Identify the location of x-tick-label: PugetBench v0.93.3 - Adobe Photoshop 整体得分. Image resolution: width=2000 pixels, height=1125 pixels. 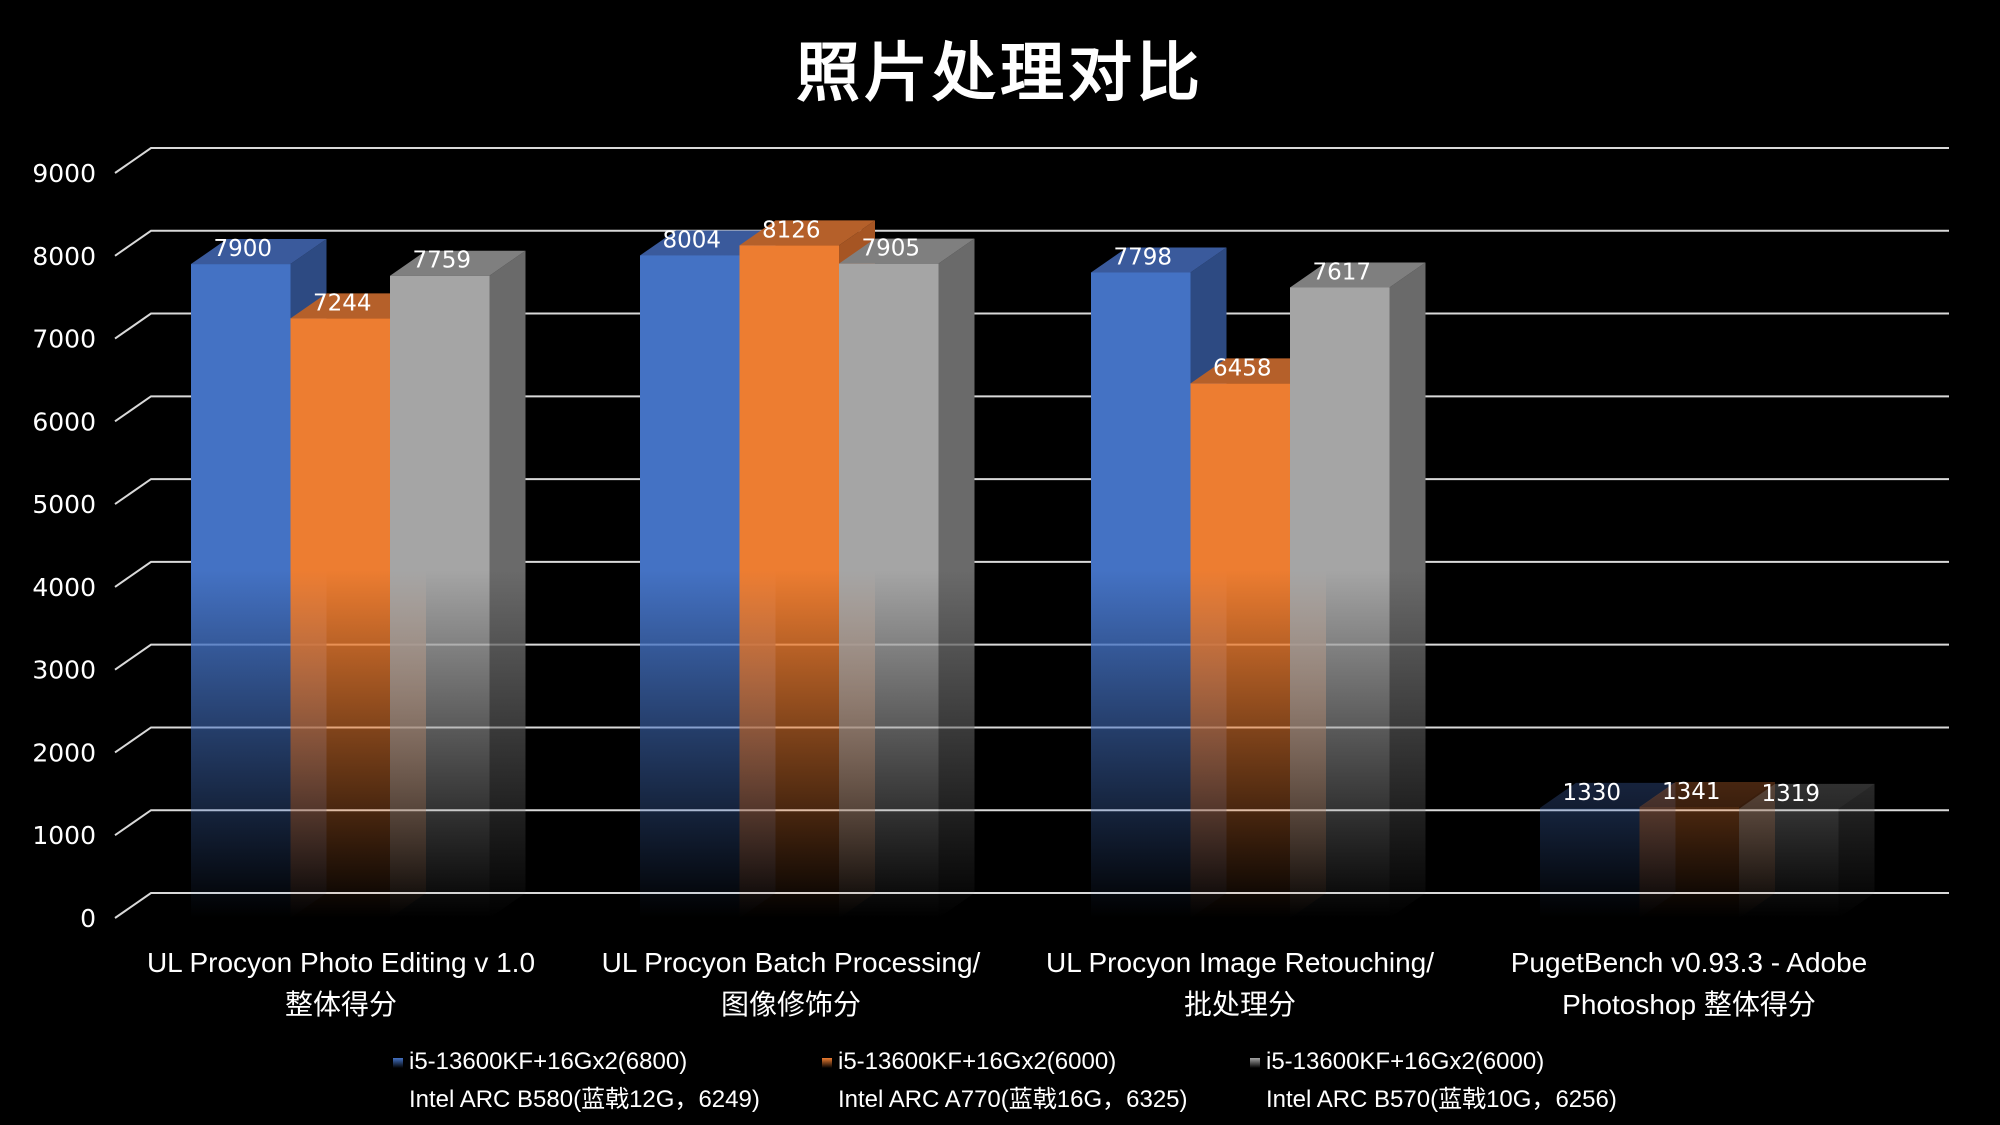
(1689, 984).